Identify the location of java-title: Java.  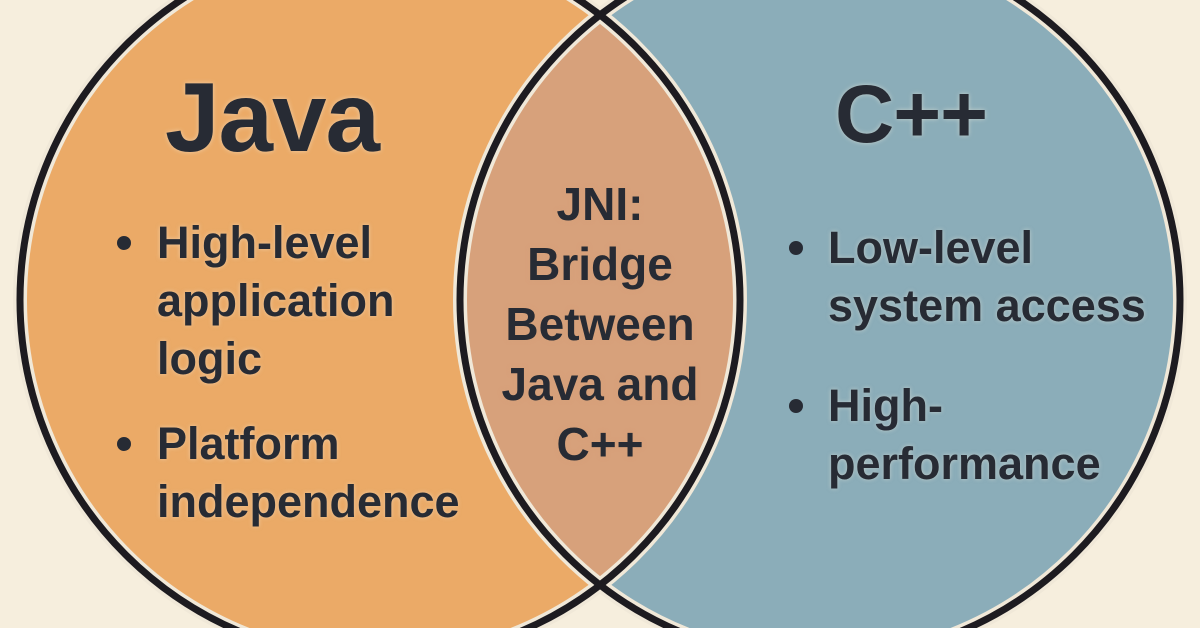
(272, 117).